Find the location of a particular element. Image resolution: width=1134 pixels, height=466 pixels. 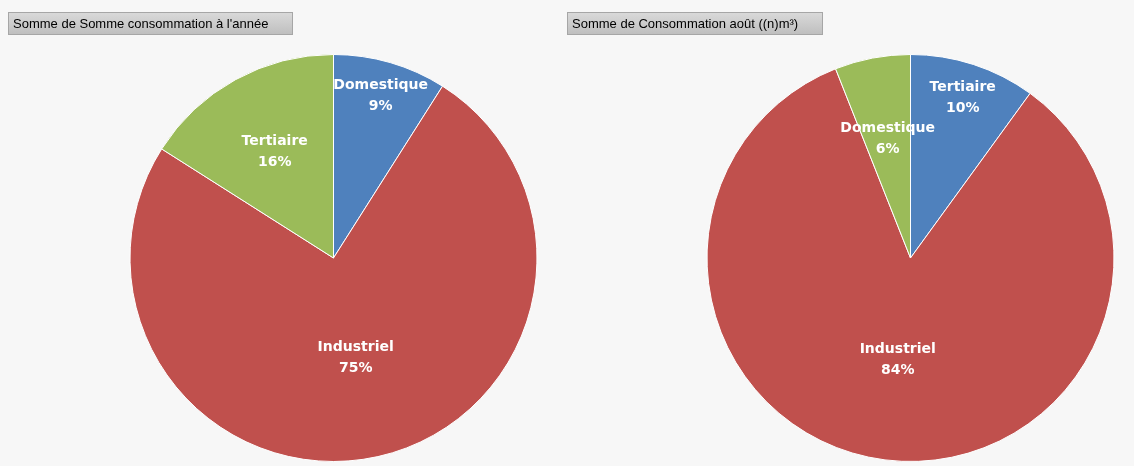

data-label: 16% is located at coordinates (274, 160).